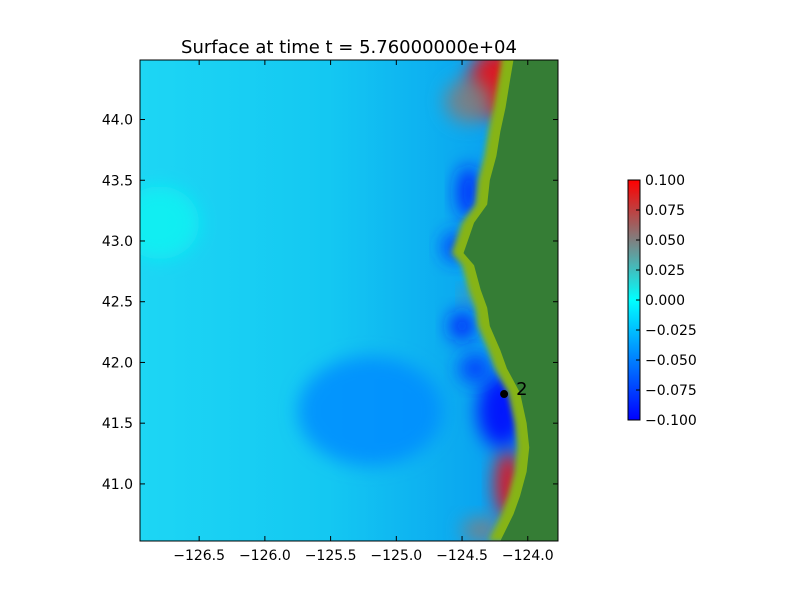  I want to click on colorbar-tick-label: −0.100, so click(671, 421).